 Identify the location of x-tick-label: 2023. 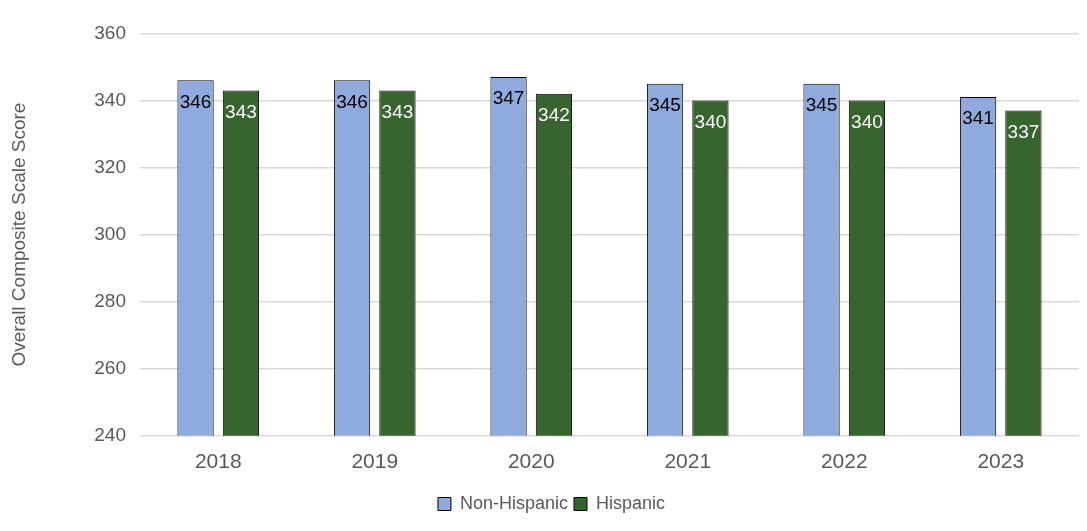
(1001, 461).